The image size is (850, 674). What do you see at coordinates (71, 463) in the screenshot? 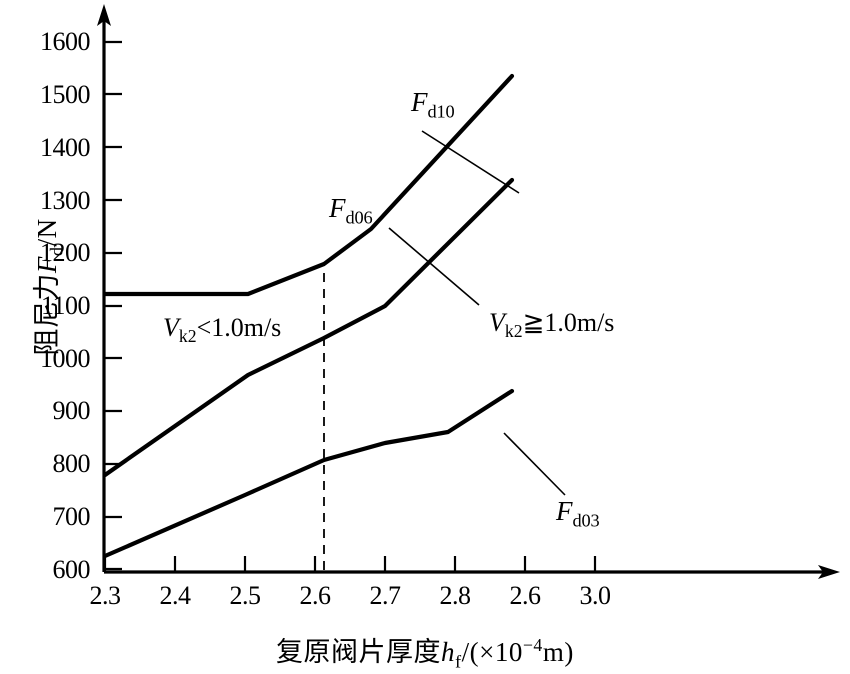
I see `y-tick-label: 800` at bounding box center [71, 463].